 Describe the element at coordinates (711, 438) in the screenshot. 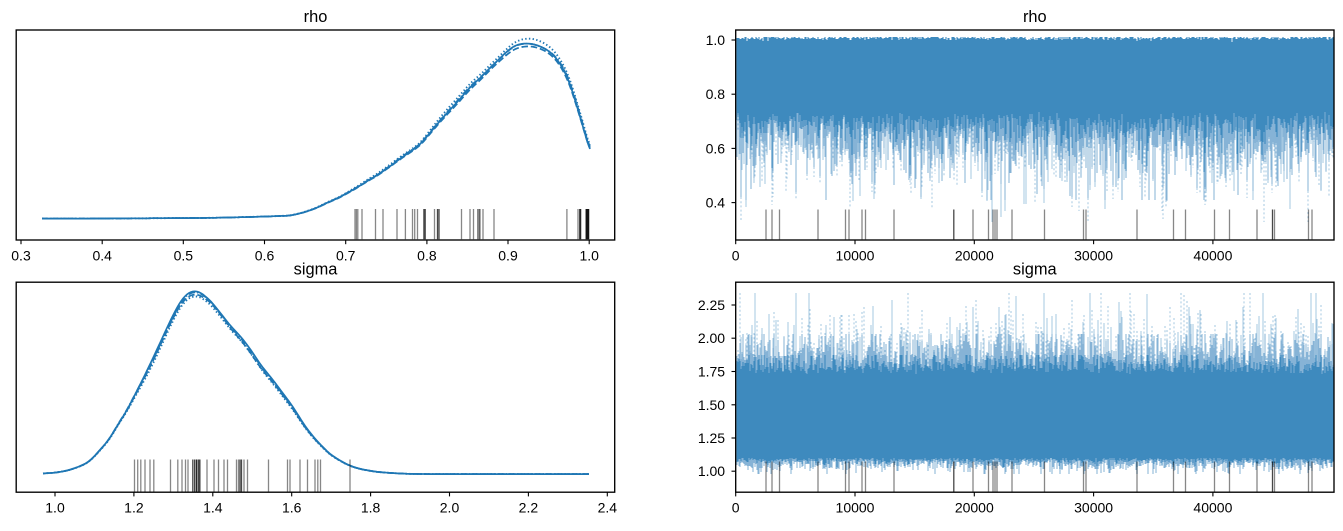

I see `svg-text: 1.25` at that location.